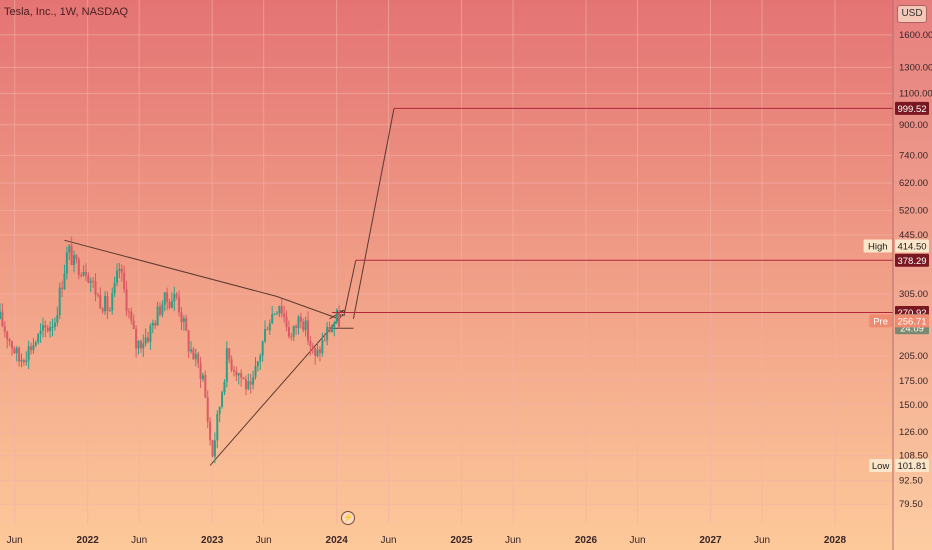 This screenshot has height=550, width=932. I want to click on currency-button: USD, so click(912, 14).